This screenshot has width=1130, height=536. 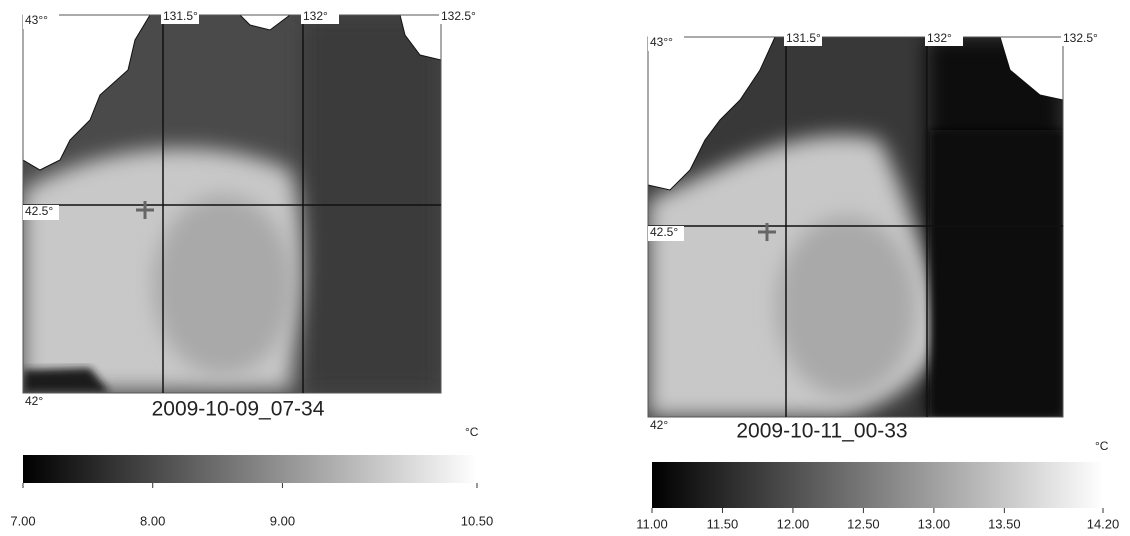 What do you see at coordinates (652, 523) in the screenshot?
I see `colorbar-tick-label: 11.00` at bounding box center [652, 523].